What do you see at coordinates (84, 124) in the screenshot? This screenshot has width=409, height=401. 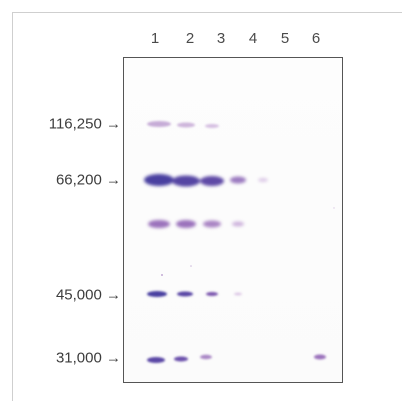 I see `marker-label: 116,250 →` at bounding box center [84, 124].